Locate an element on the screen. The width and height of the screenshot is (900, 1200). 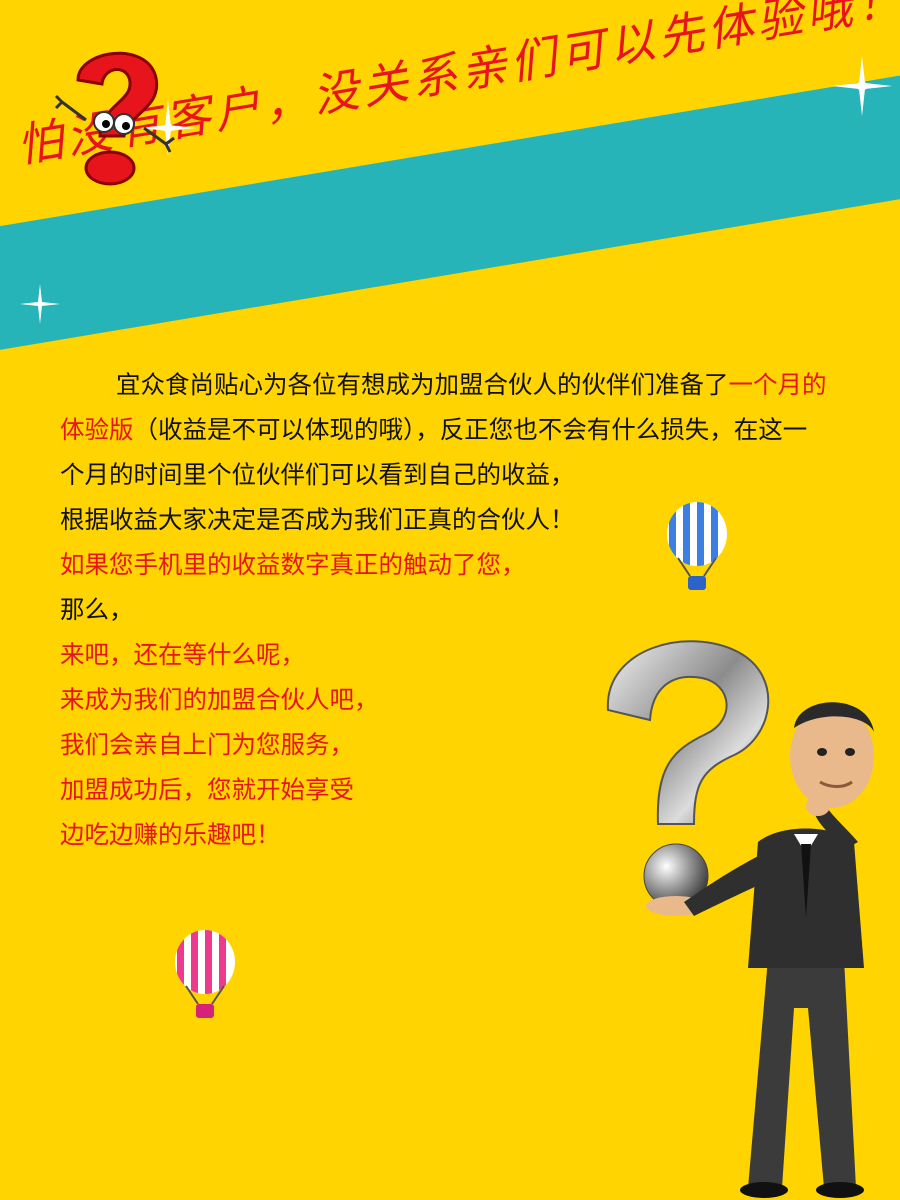
paragraph-enjoy: 加盟成功后，您就开始享受 is located at coordinates (207, 789).